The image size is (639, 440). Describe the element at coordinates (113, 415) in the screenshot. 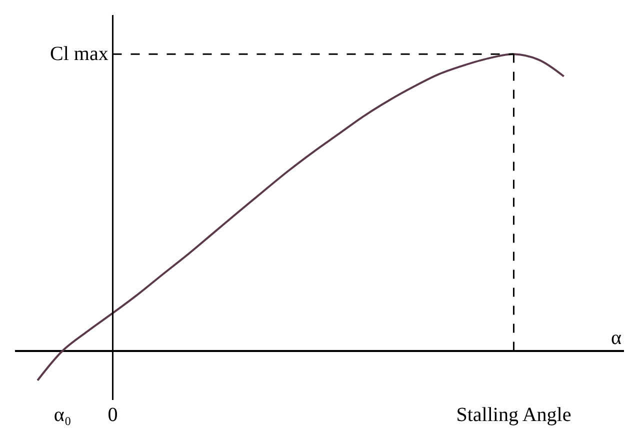

I see `x-tick-label: 0` at that location.